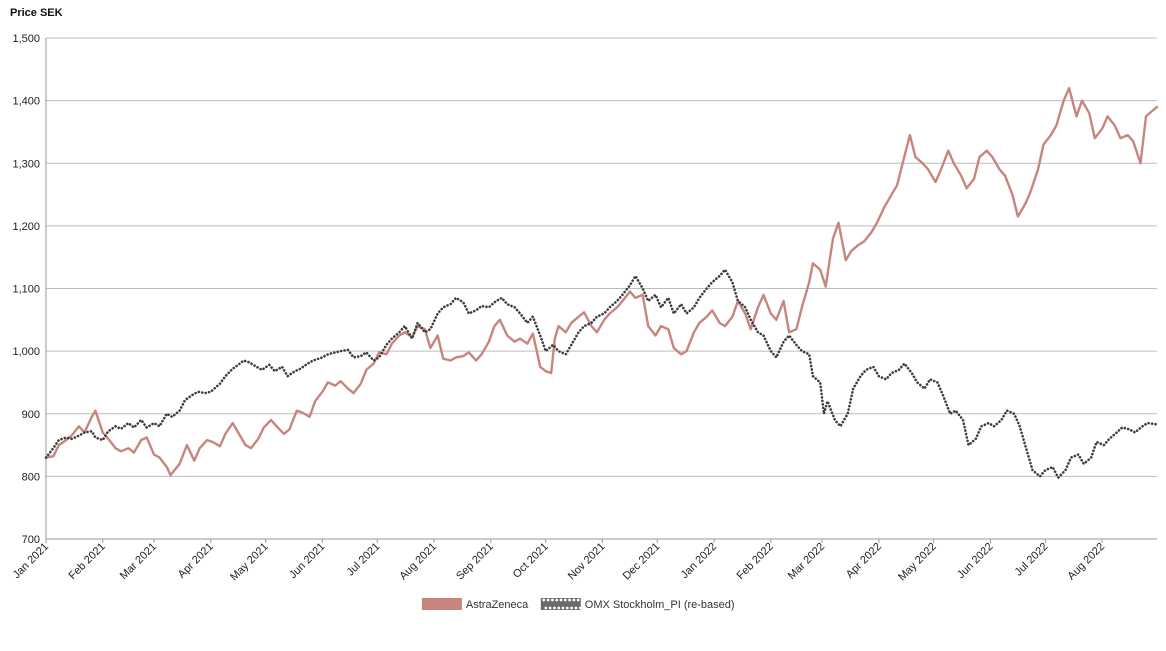 The height and width of the screenshot is (651, 1166). I want to click on legend-item: OMX Stockholm_PI (re-based), so click(637, 604).